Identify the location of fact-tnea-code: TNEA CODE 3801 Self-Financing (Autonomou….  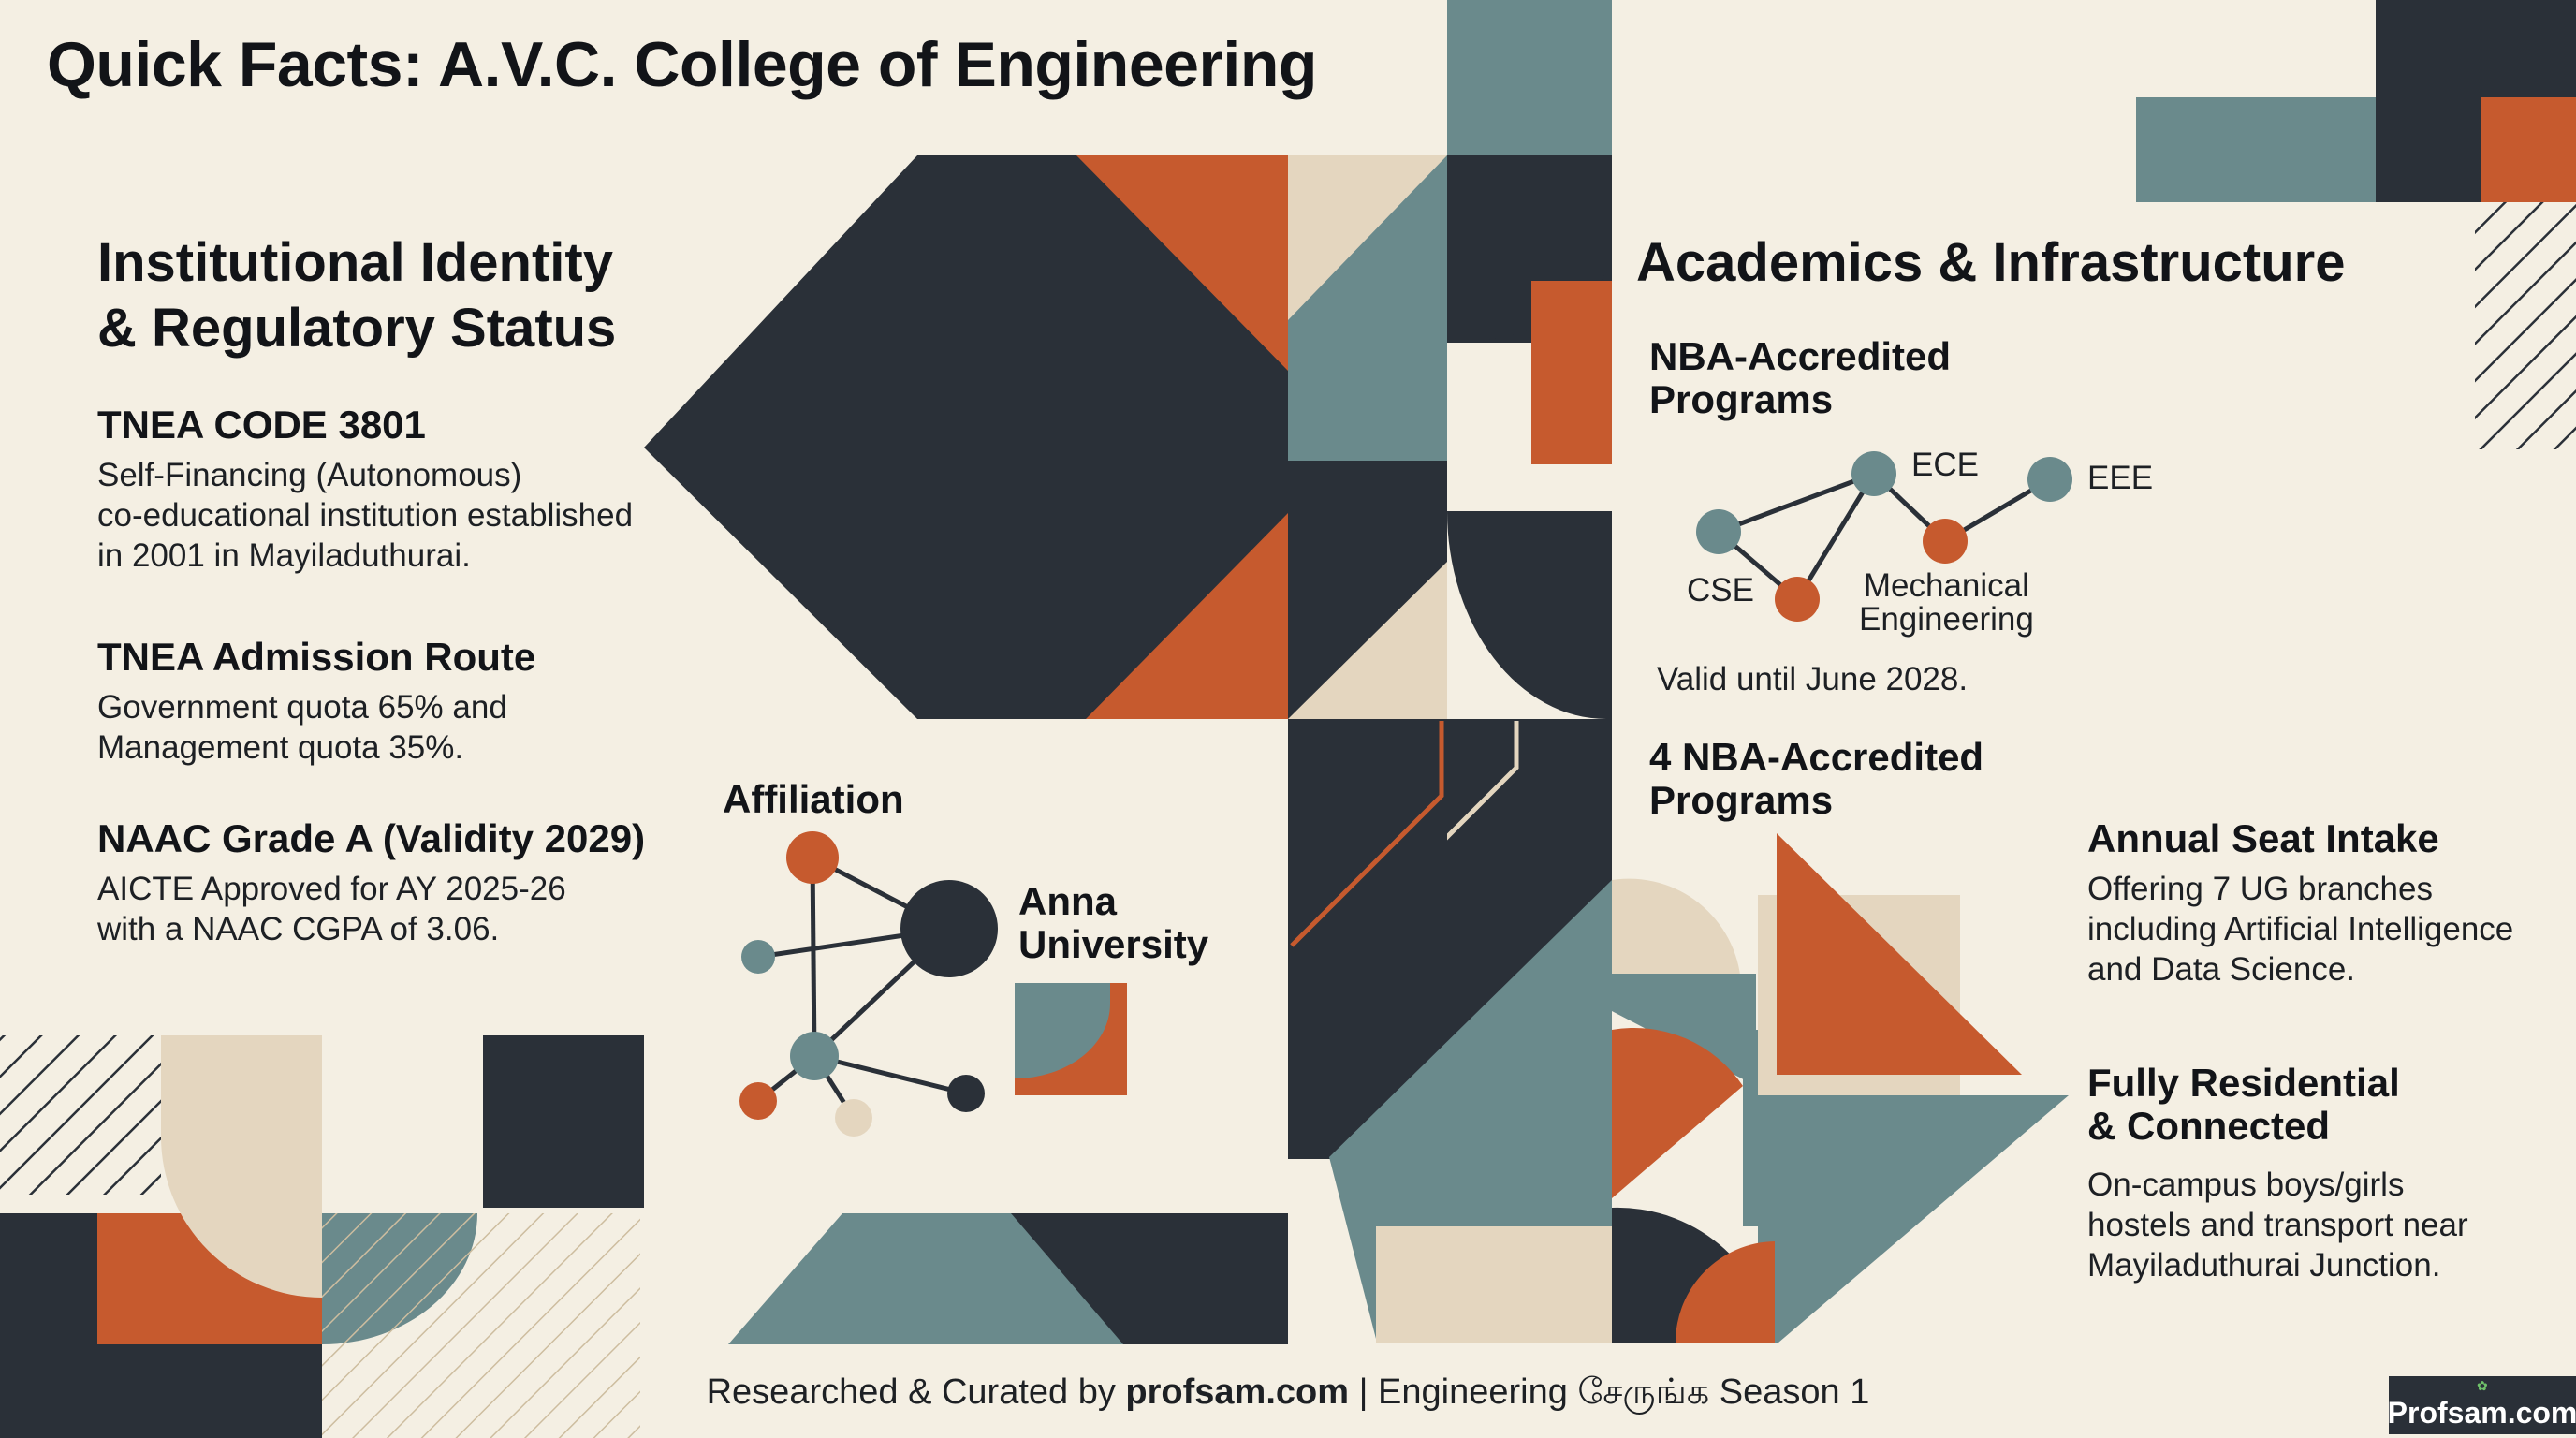
(365, 489).